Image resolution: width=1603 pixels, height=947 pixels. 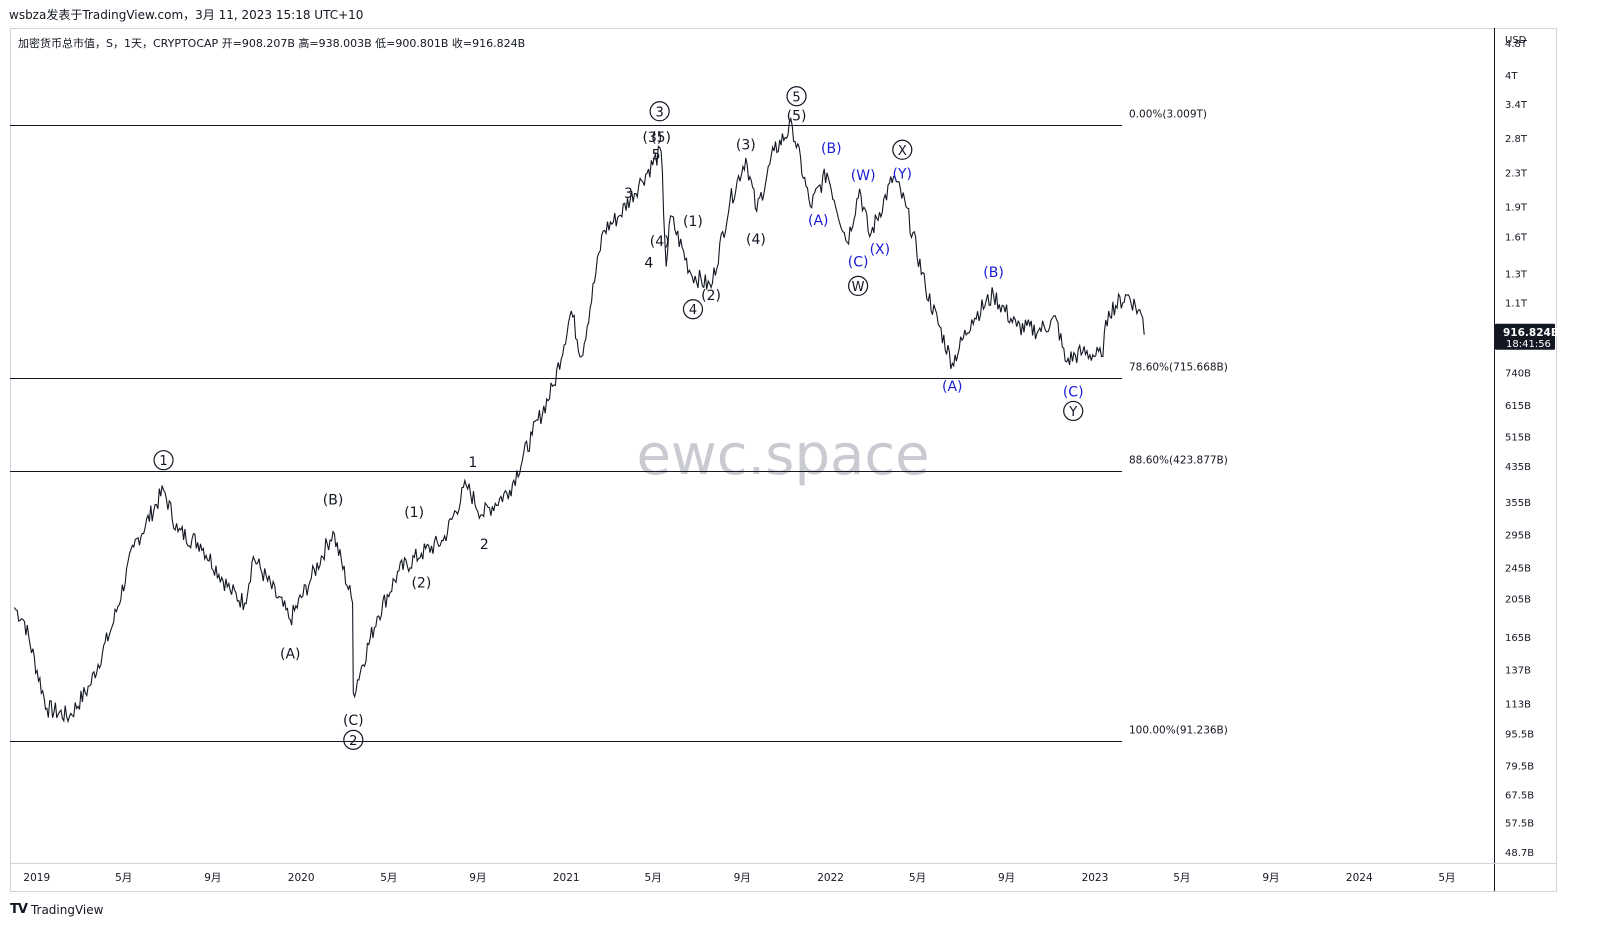 I want to click on x-tick-label: 2019, so click(x=36, y=878).